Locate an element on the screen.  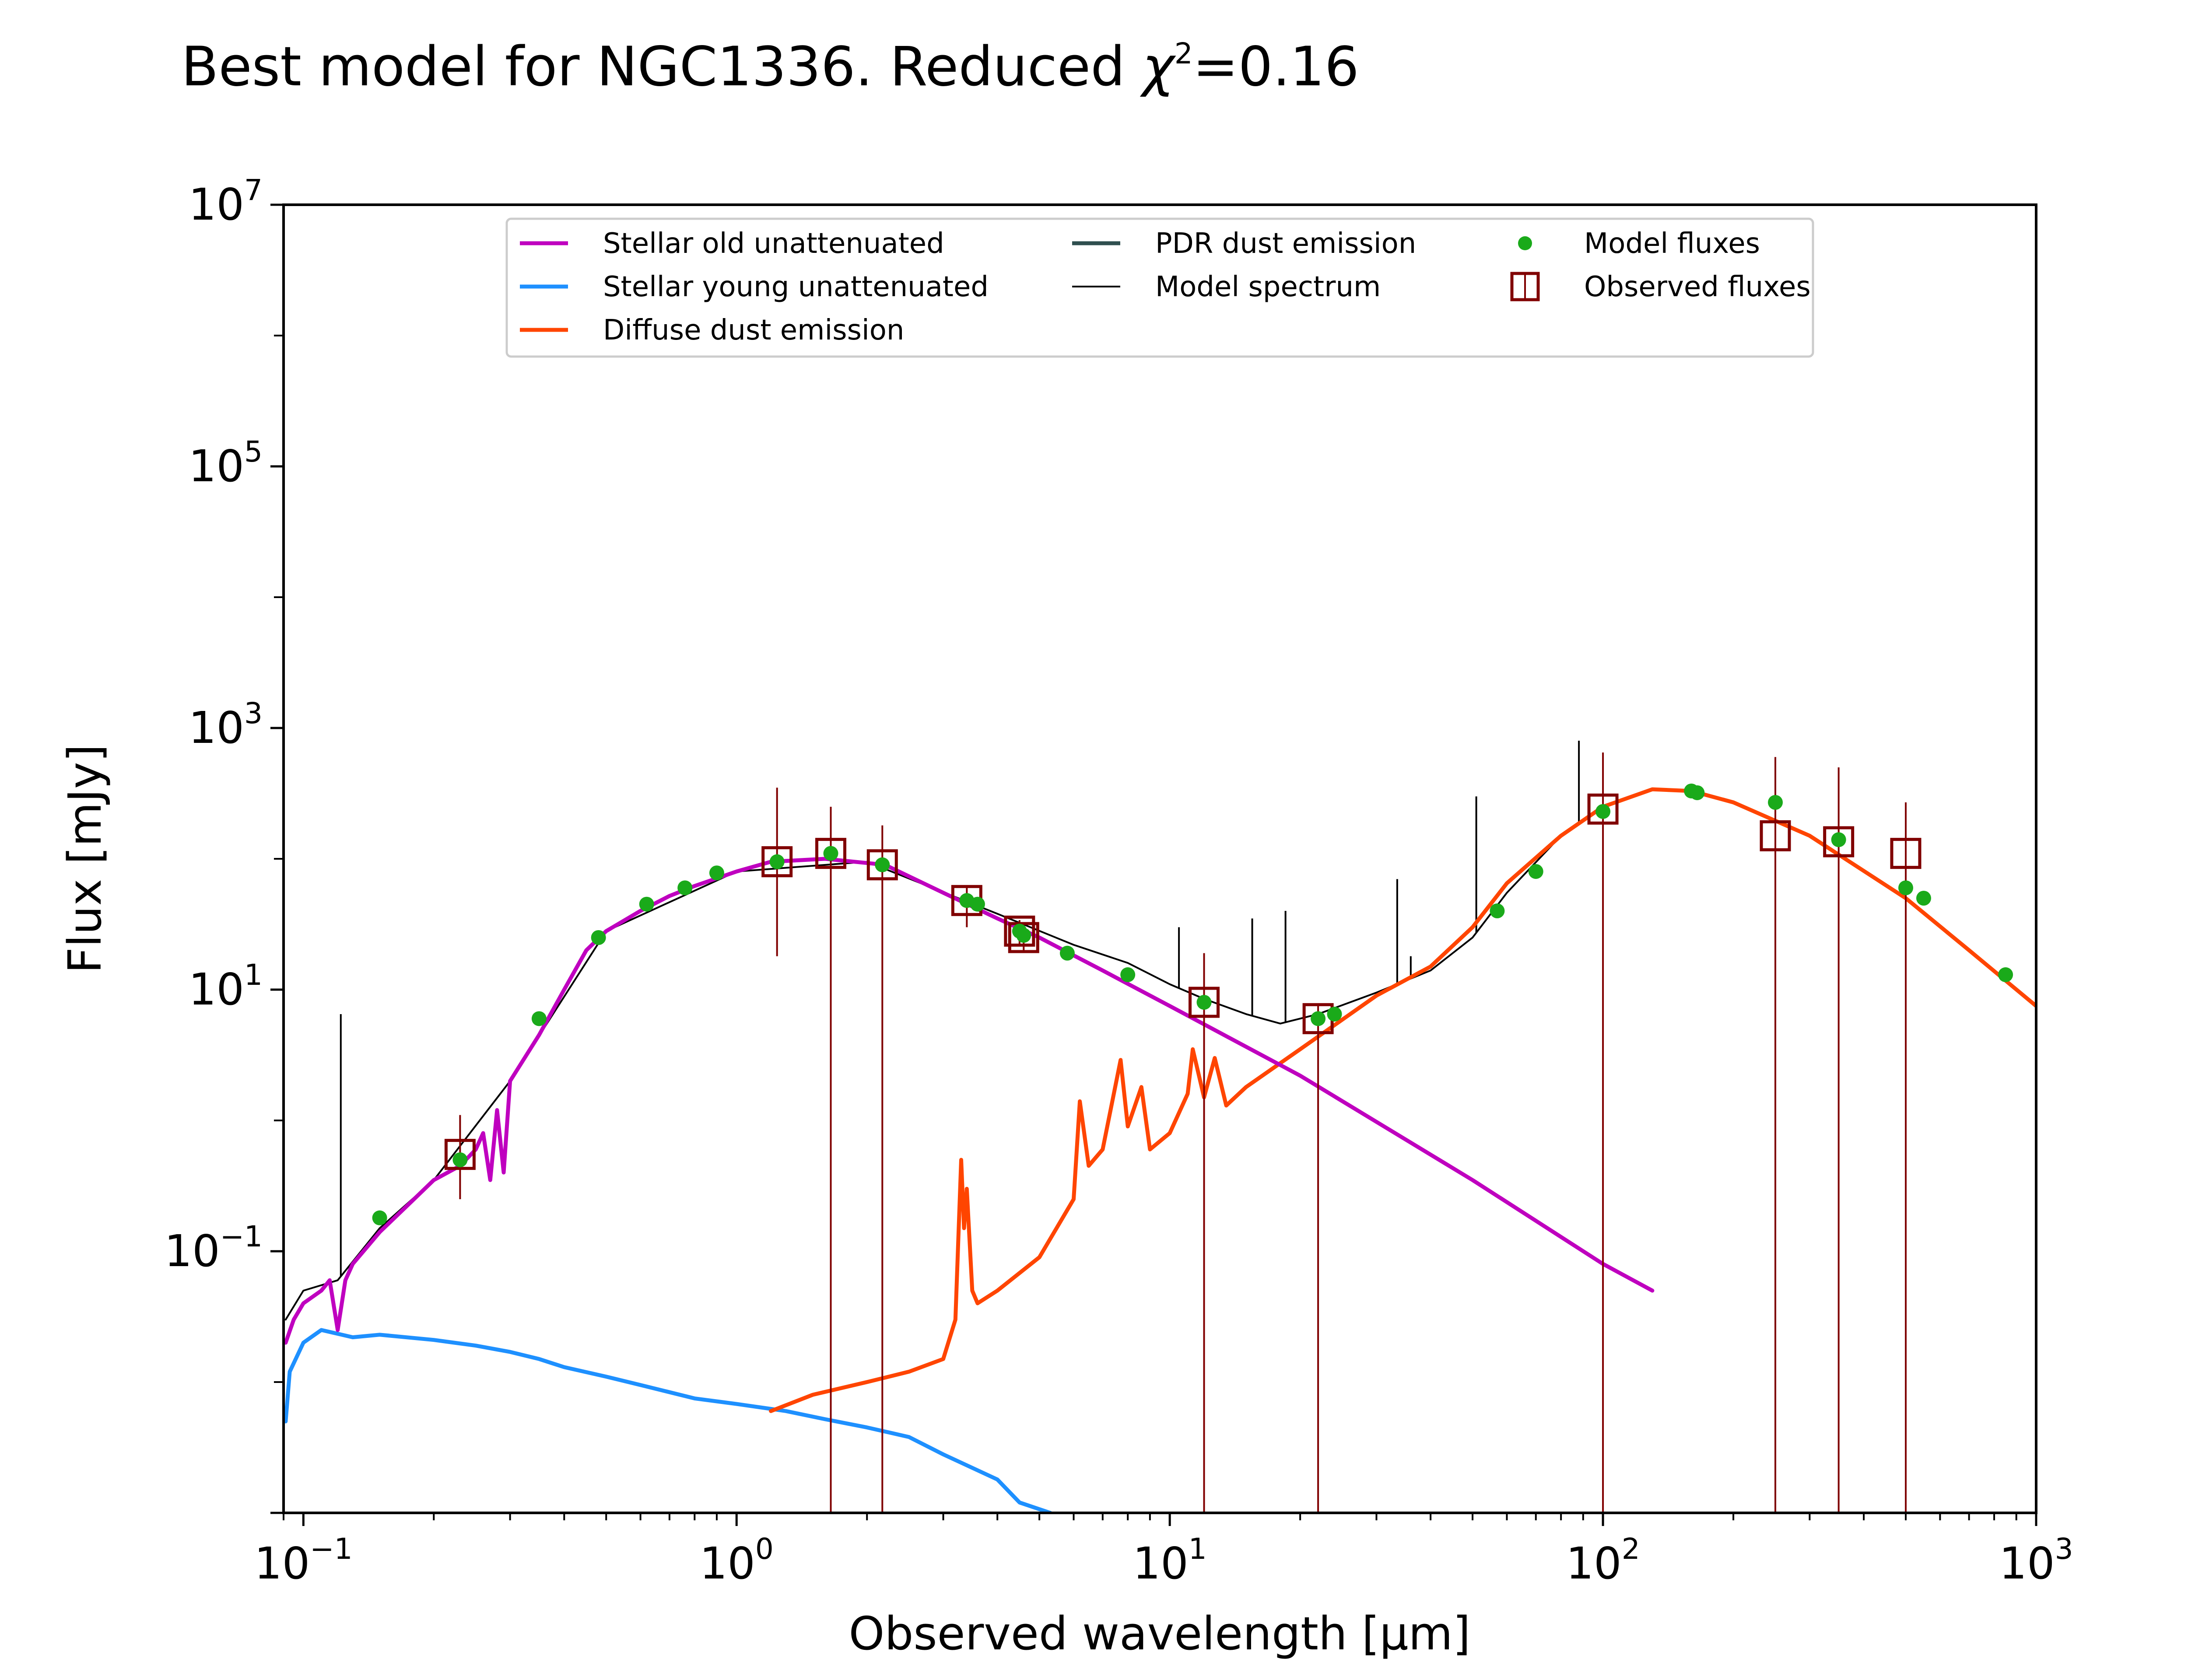
legend-item-model-fluxes: Model fluxes is located at coordinates (1639, 244).